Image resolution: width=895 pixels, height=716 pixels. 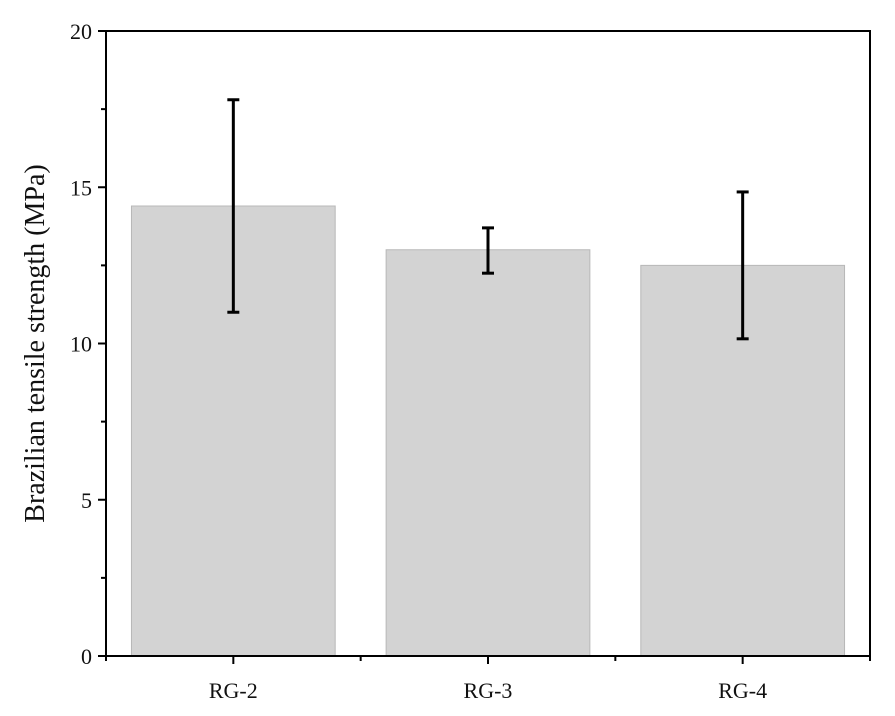 I want to click on y-tick-label: 10, so click(x=81, y=344).